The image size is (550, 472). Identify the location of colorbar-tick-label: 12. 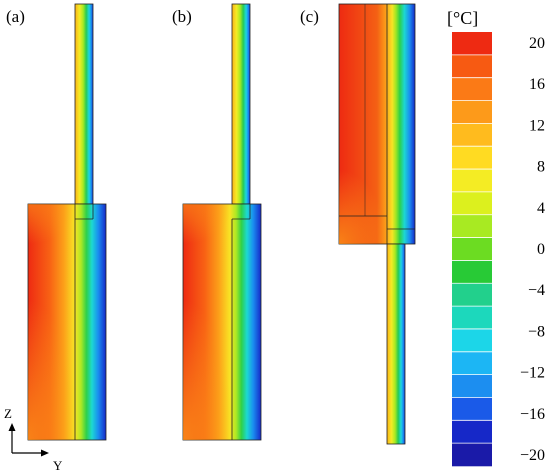
(537, 125).